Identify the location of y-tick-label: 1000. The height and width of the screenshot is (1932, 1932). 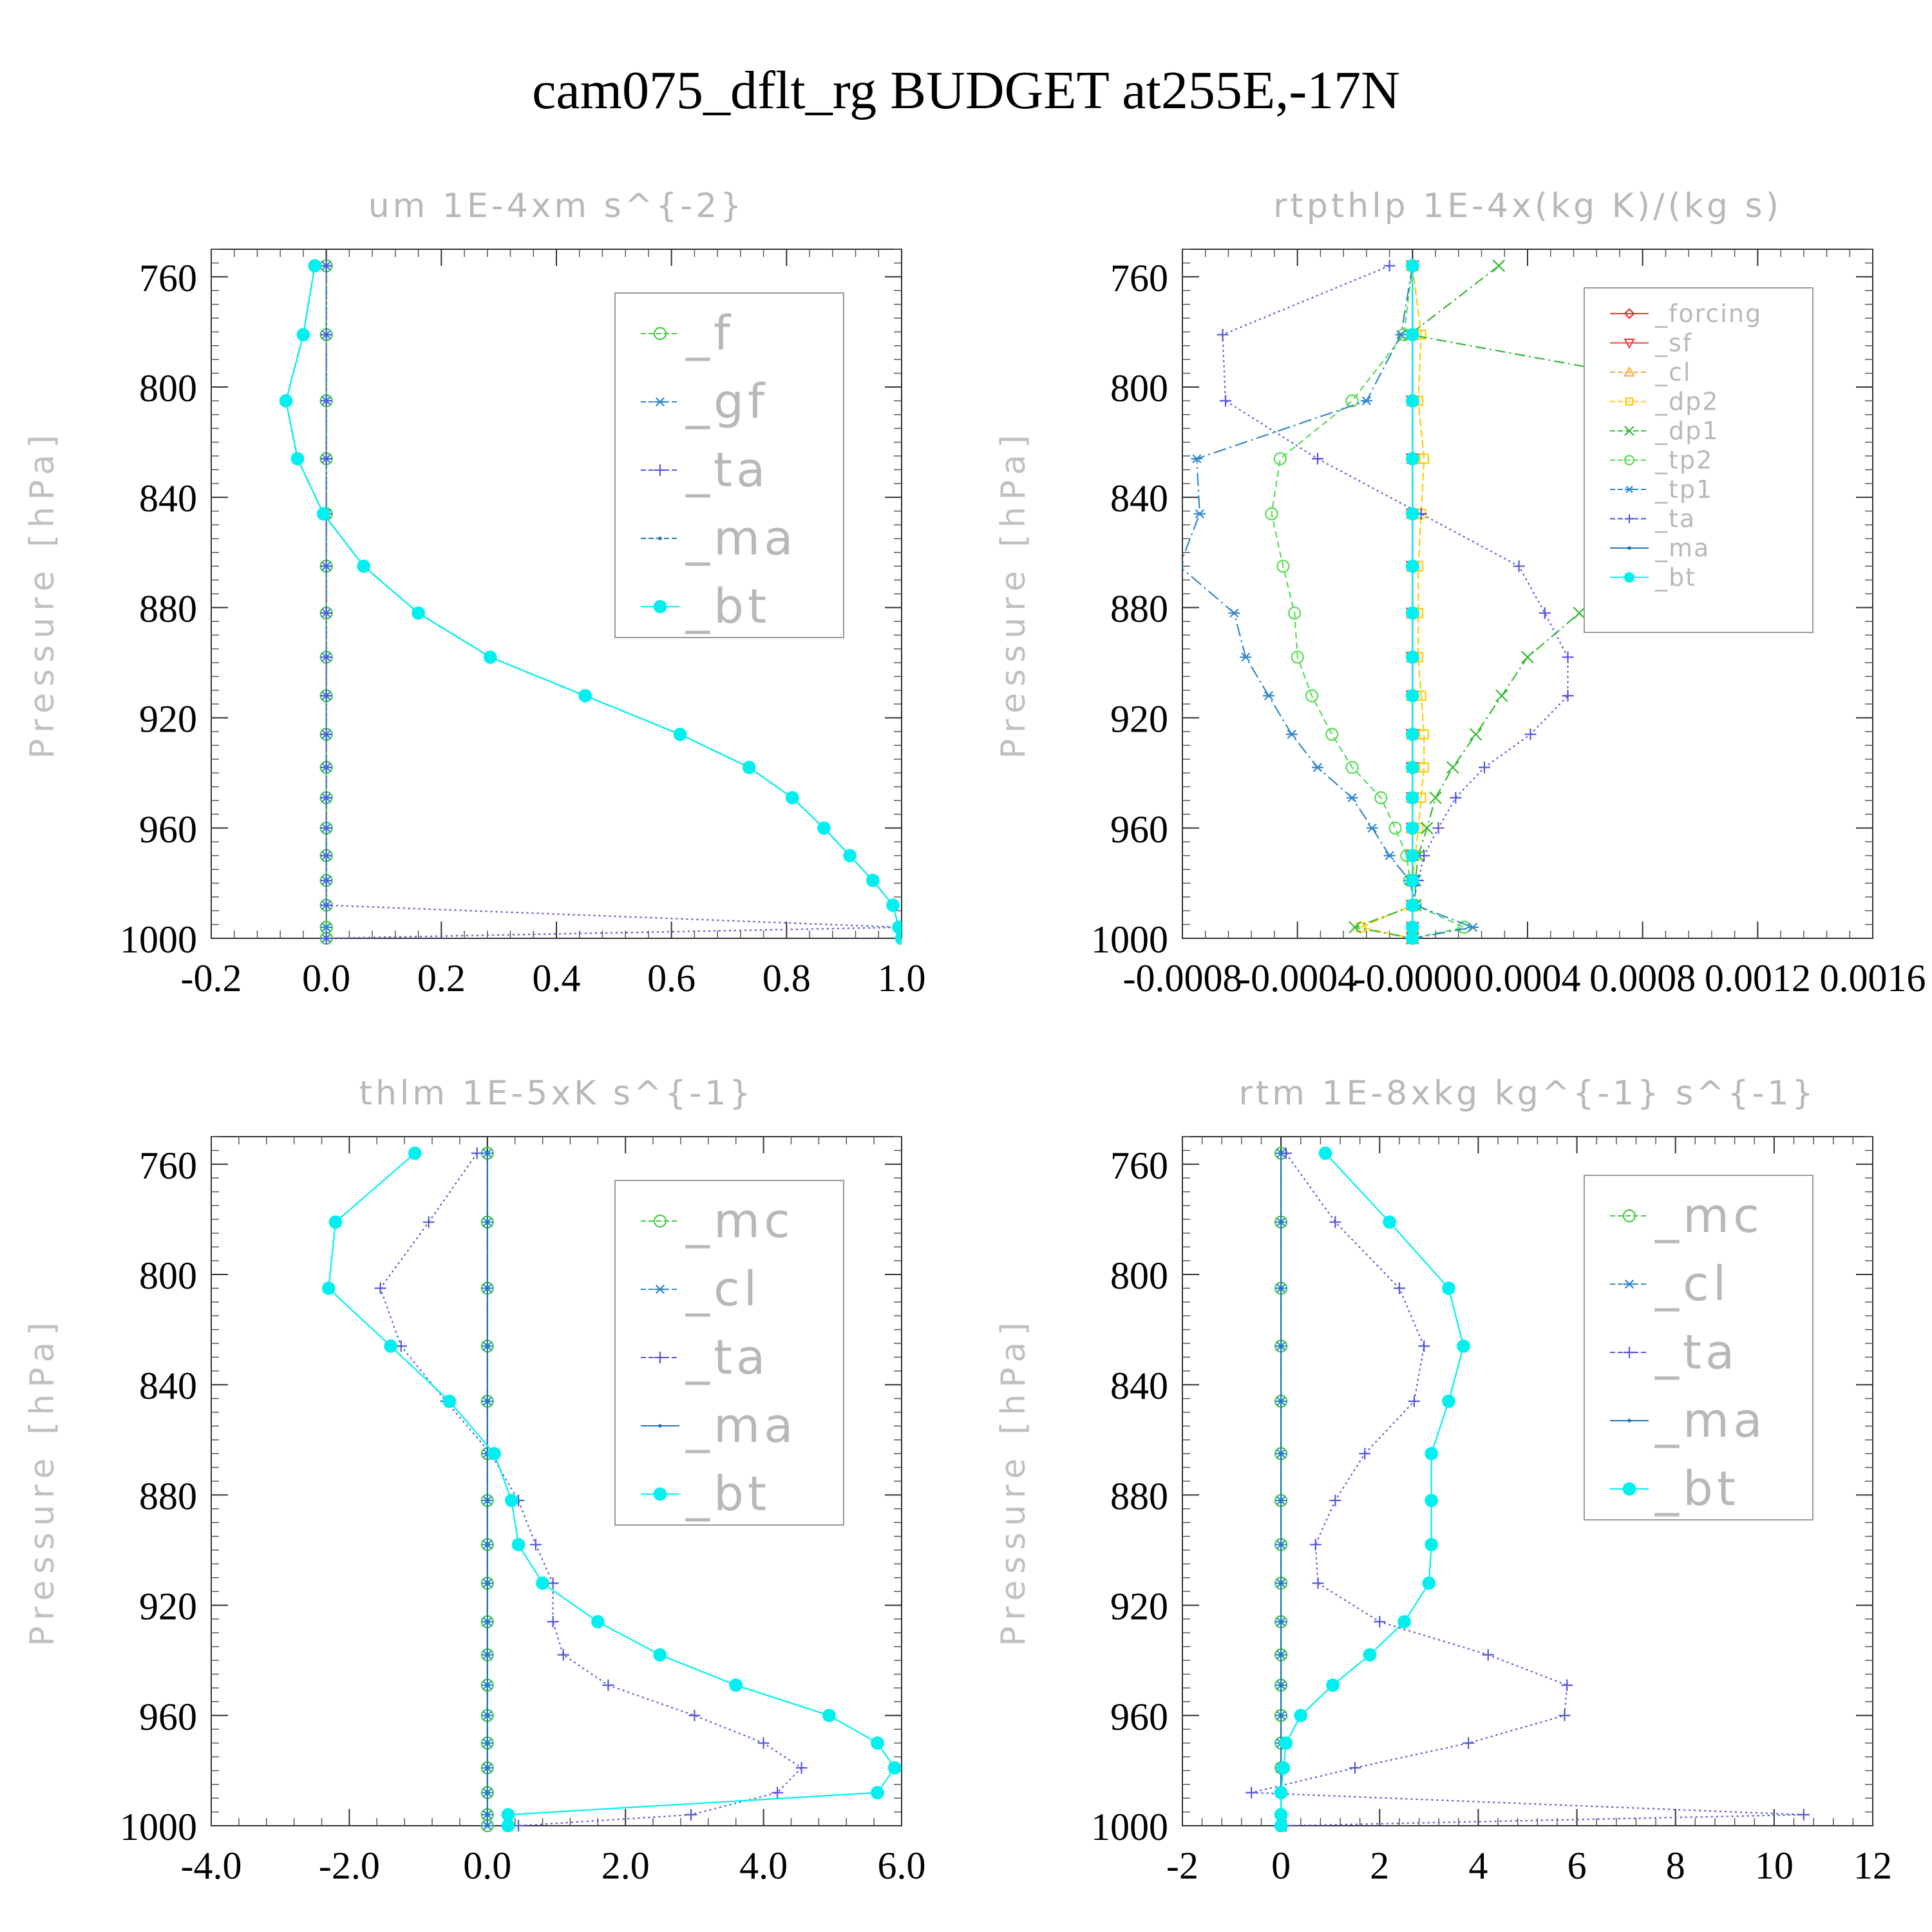
(1129, 940).